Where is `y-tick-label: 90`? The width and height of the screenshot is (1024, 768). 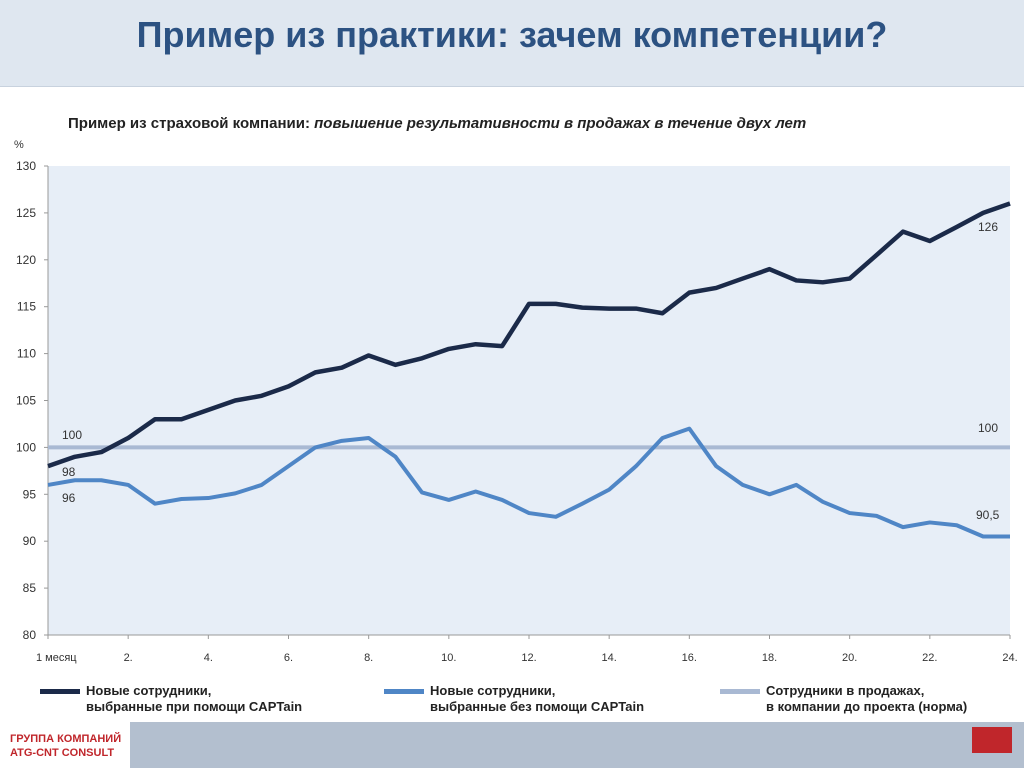
y-tick-label: 90 is located at coordinates (30, 541).